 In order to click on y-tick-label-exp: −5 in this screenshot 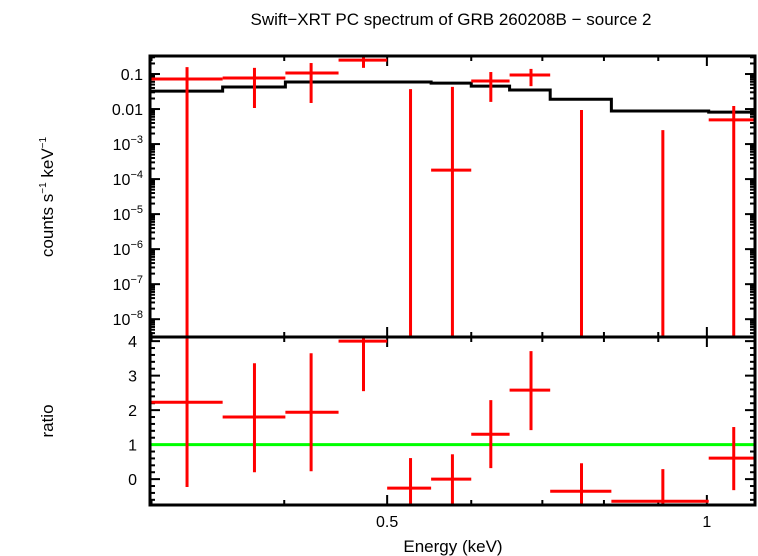, I will do `click(136, 210)`.